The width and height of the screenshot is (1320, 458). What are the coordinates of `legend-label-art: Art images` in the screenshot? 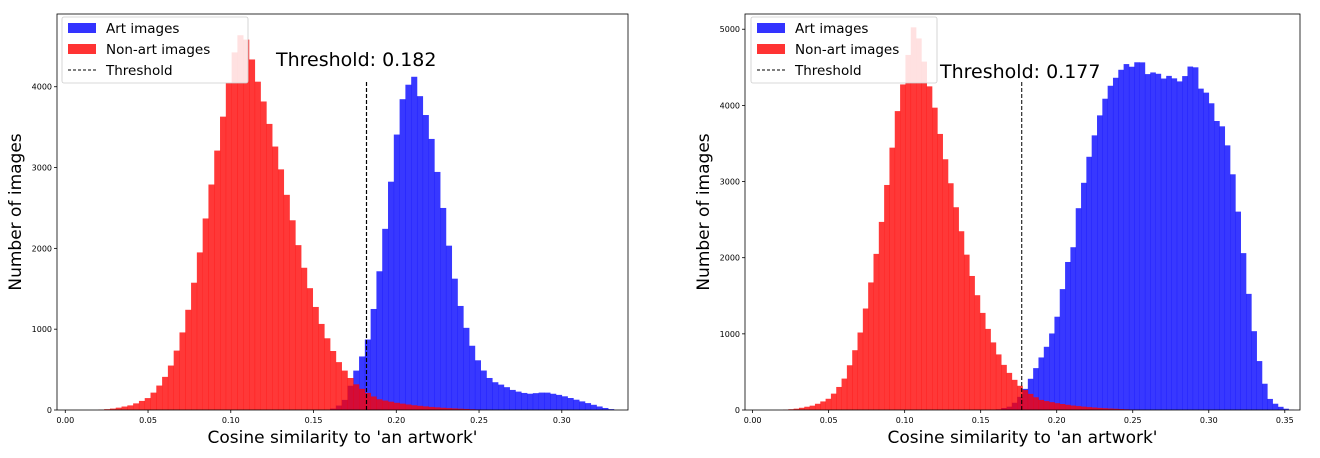 It's located at (142, 29).